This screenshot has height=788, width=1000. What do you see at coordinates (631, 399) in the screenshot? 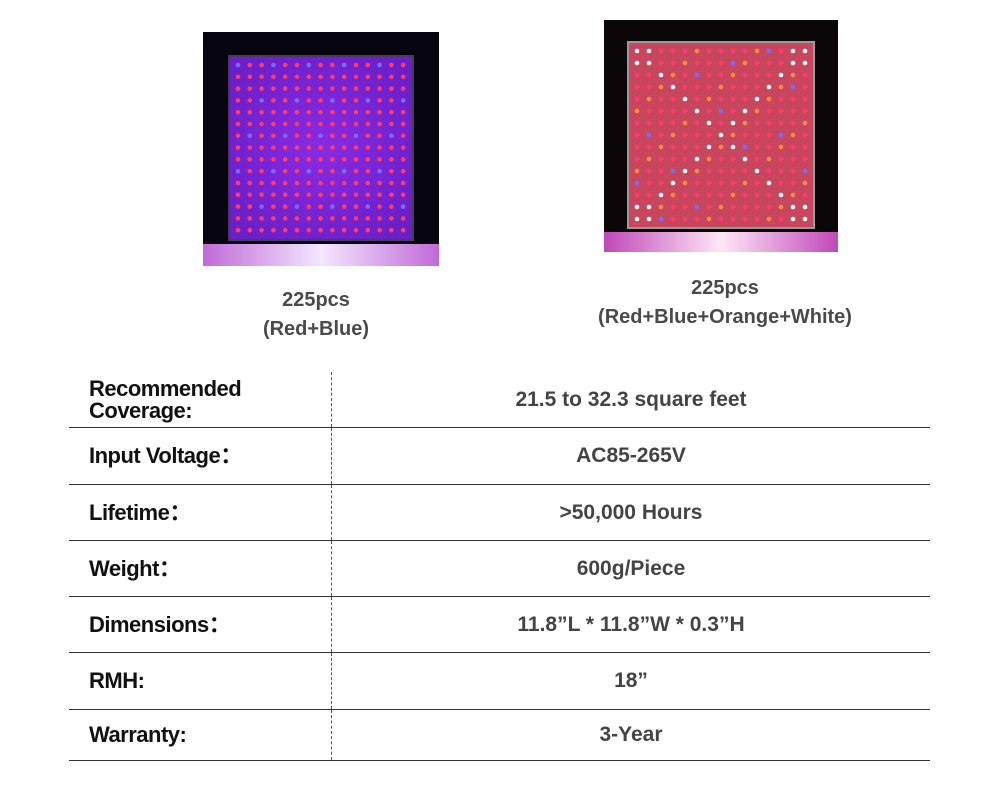
I see `spec-value: 21.5 to 32.3 square feet` at bounding box center [631, 399].